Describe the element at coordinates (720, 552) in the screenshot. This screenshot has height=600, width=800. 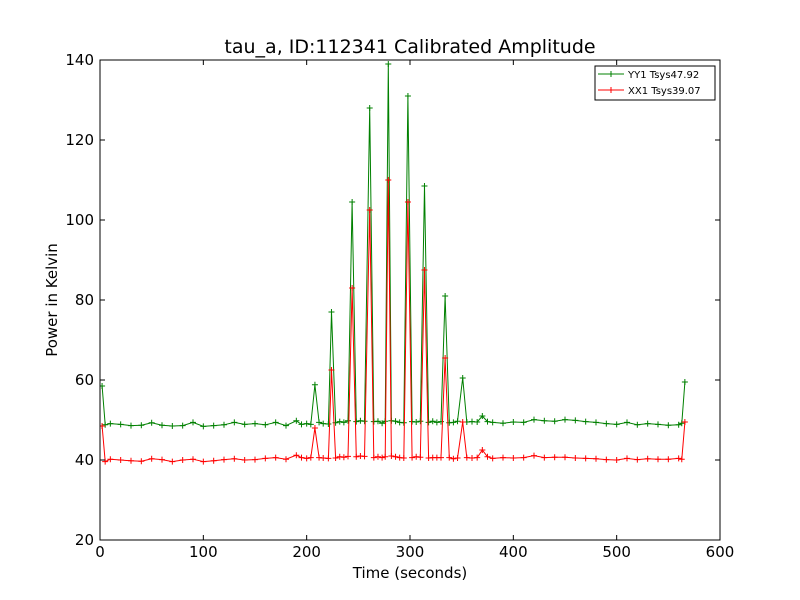
I see `x-tick-label: 600` at that location.